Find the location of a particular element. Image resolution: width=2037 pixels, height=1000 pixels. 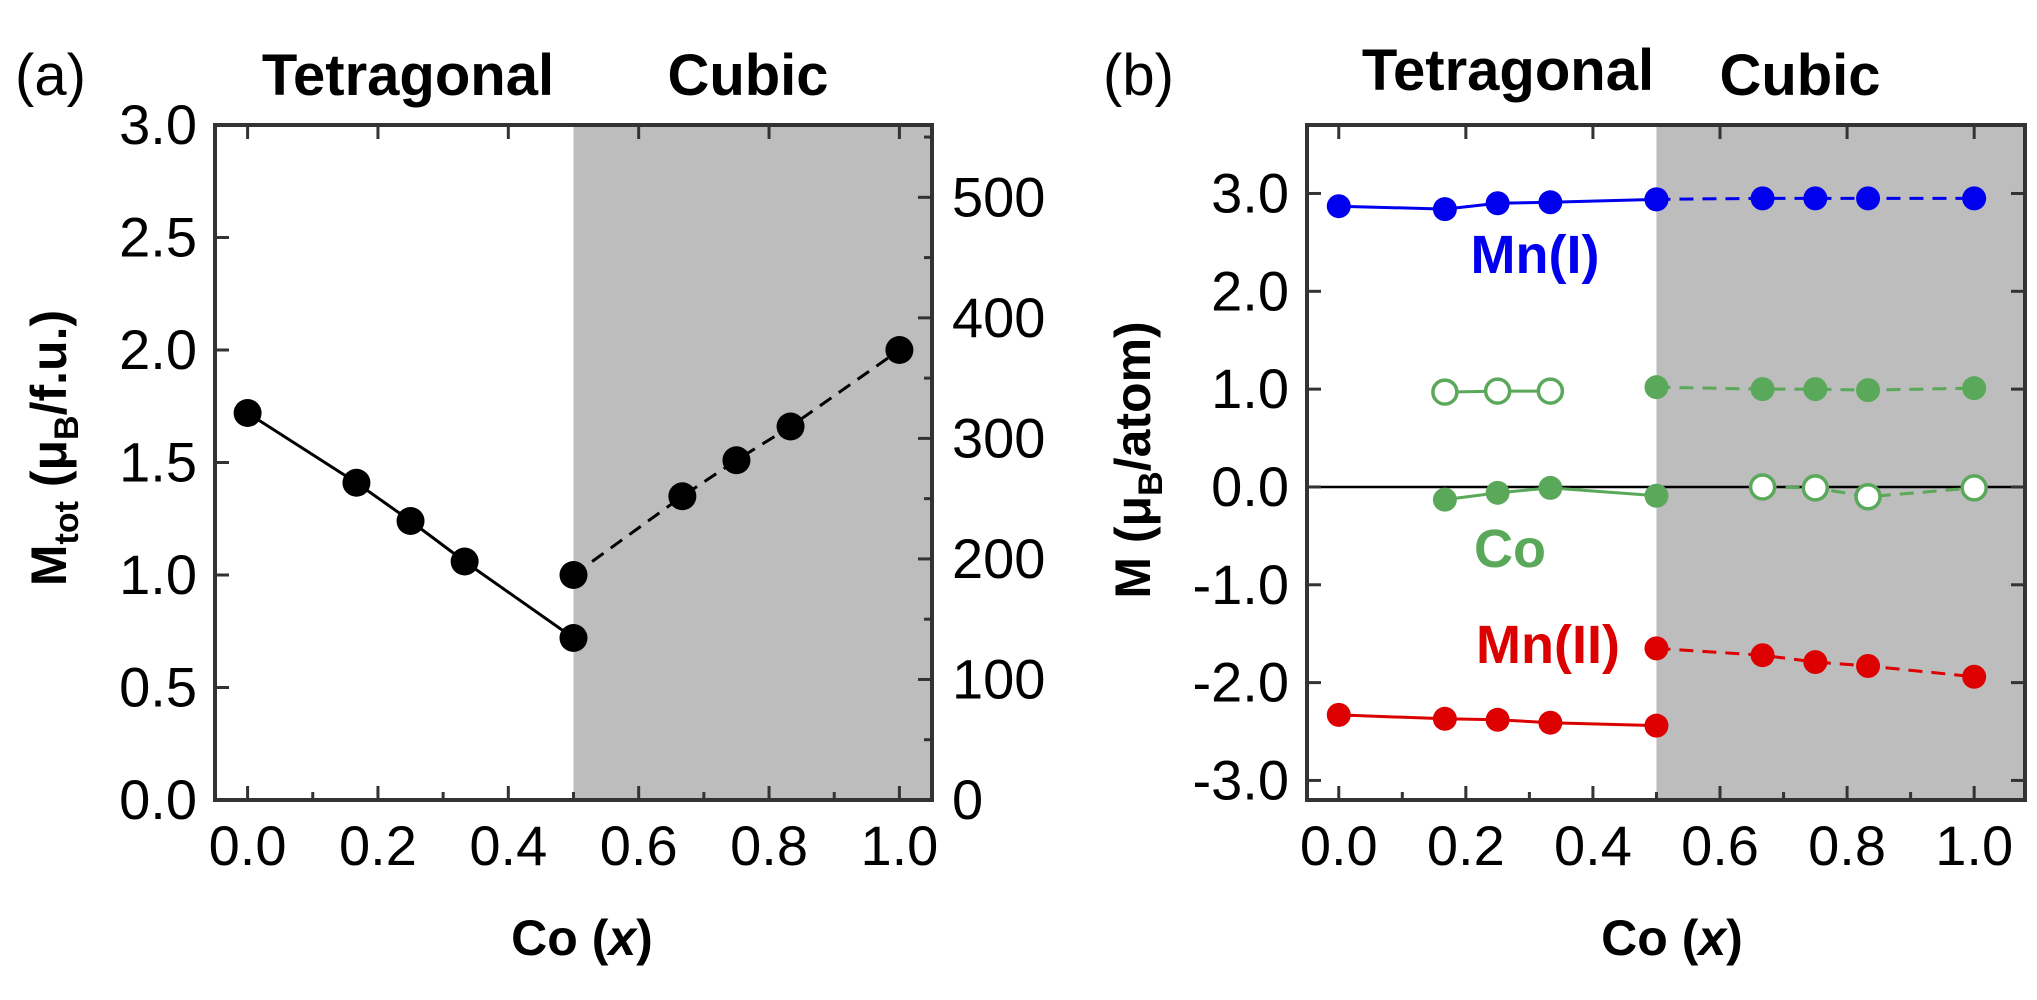

y2-tick-label: 300 is located at coordinates (998, 437).